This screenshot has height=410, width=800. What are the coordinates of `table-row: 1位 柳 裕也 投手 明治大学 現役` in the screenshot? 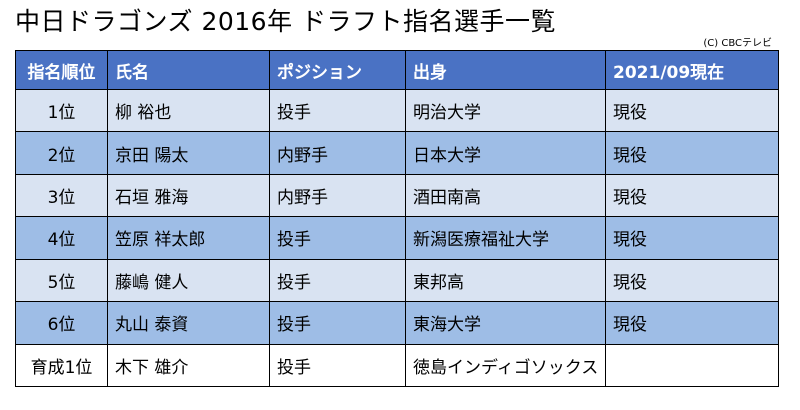 It's located at (397, 110).